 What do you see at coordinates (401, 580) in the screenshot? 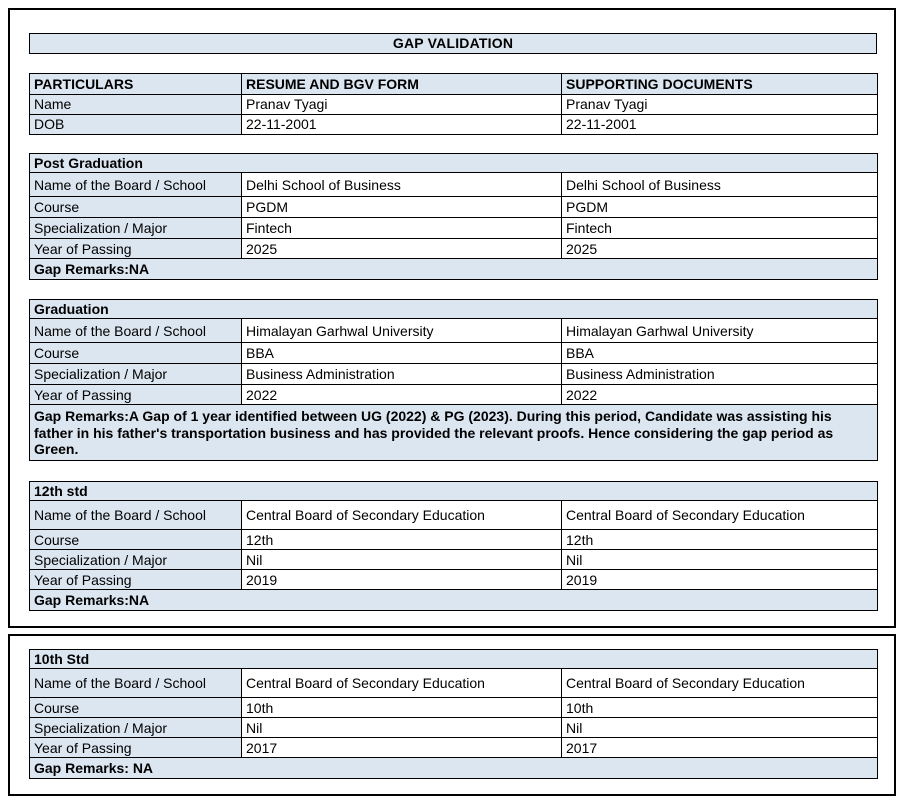
I see `resume-value-cell: 2019` at bounding box center [401, 580].